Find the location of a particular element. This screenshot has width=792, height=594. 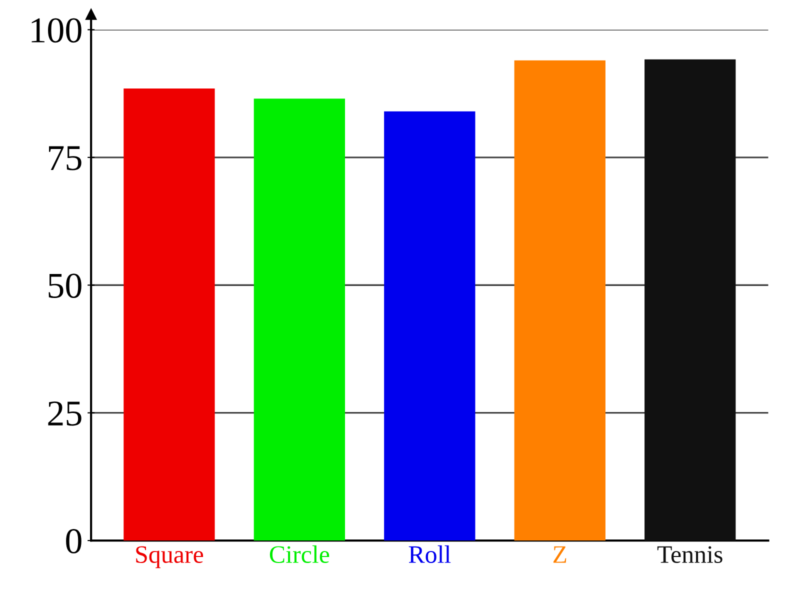

x-tick-label: Circle is located at coordinates (300, 554).